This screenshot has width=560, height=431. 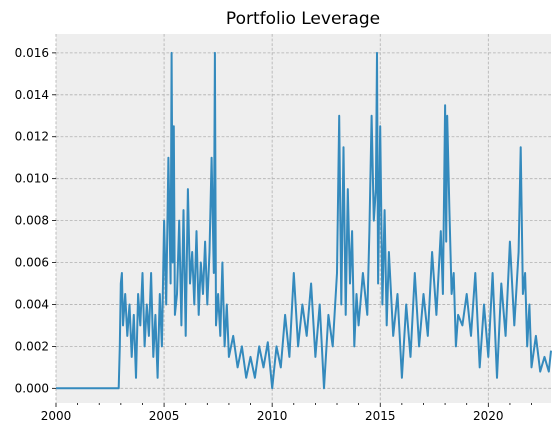 What do you see at coordinates (303, 19) in the screenshot?
I see `chart-title: Portfolio Leverage` at bounding box center [303, 19].